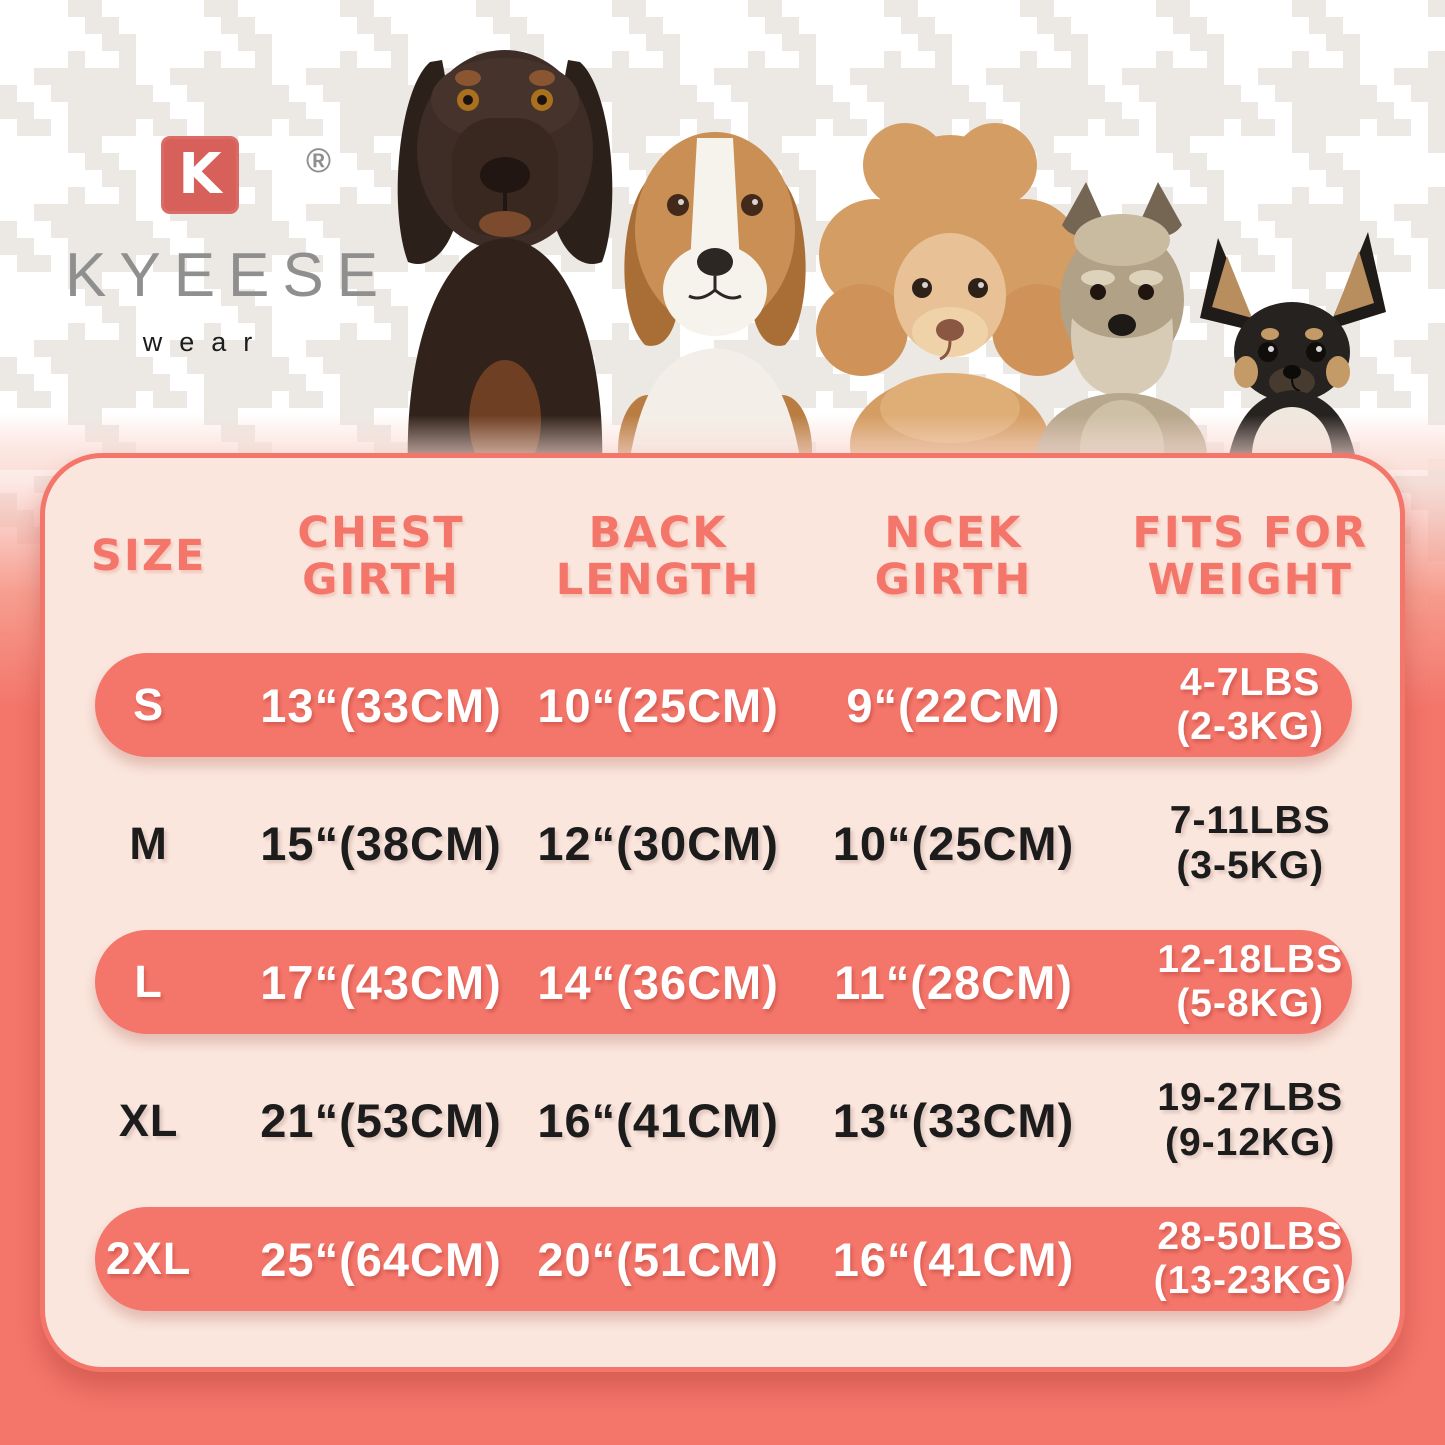  What do you see at coordinates (149, 704) in the screenshot?
I see `size-value: S` at bounding box center [149, 704].